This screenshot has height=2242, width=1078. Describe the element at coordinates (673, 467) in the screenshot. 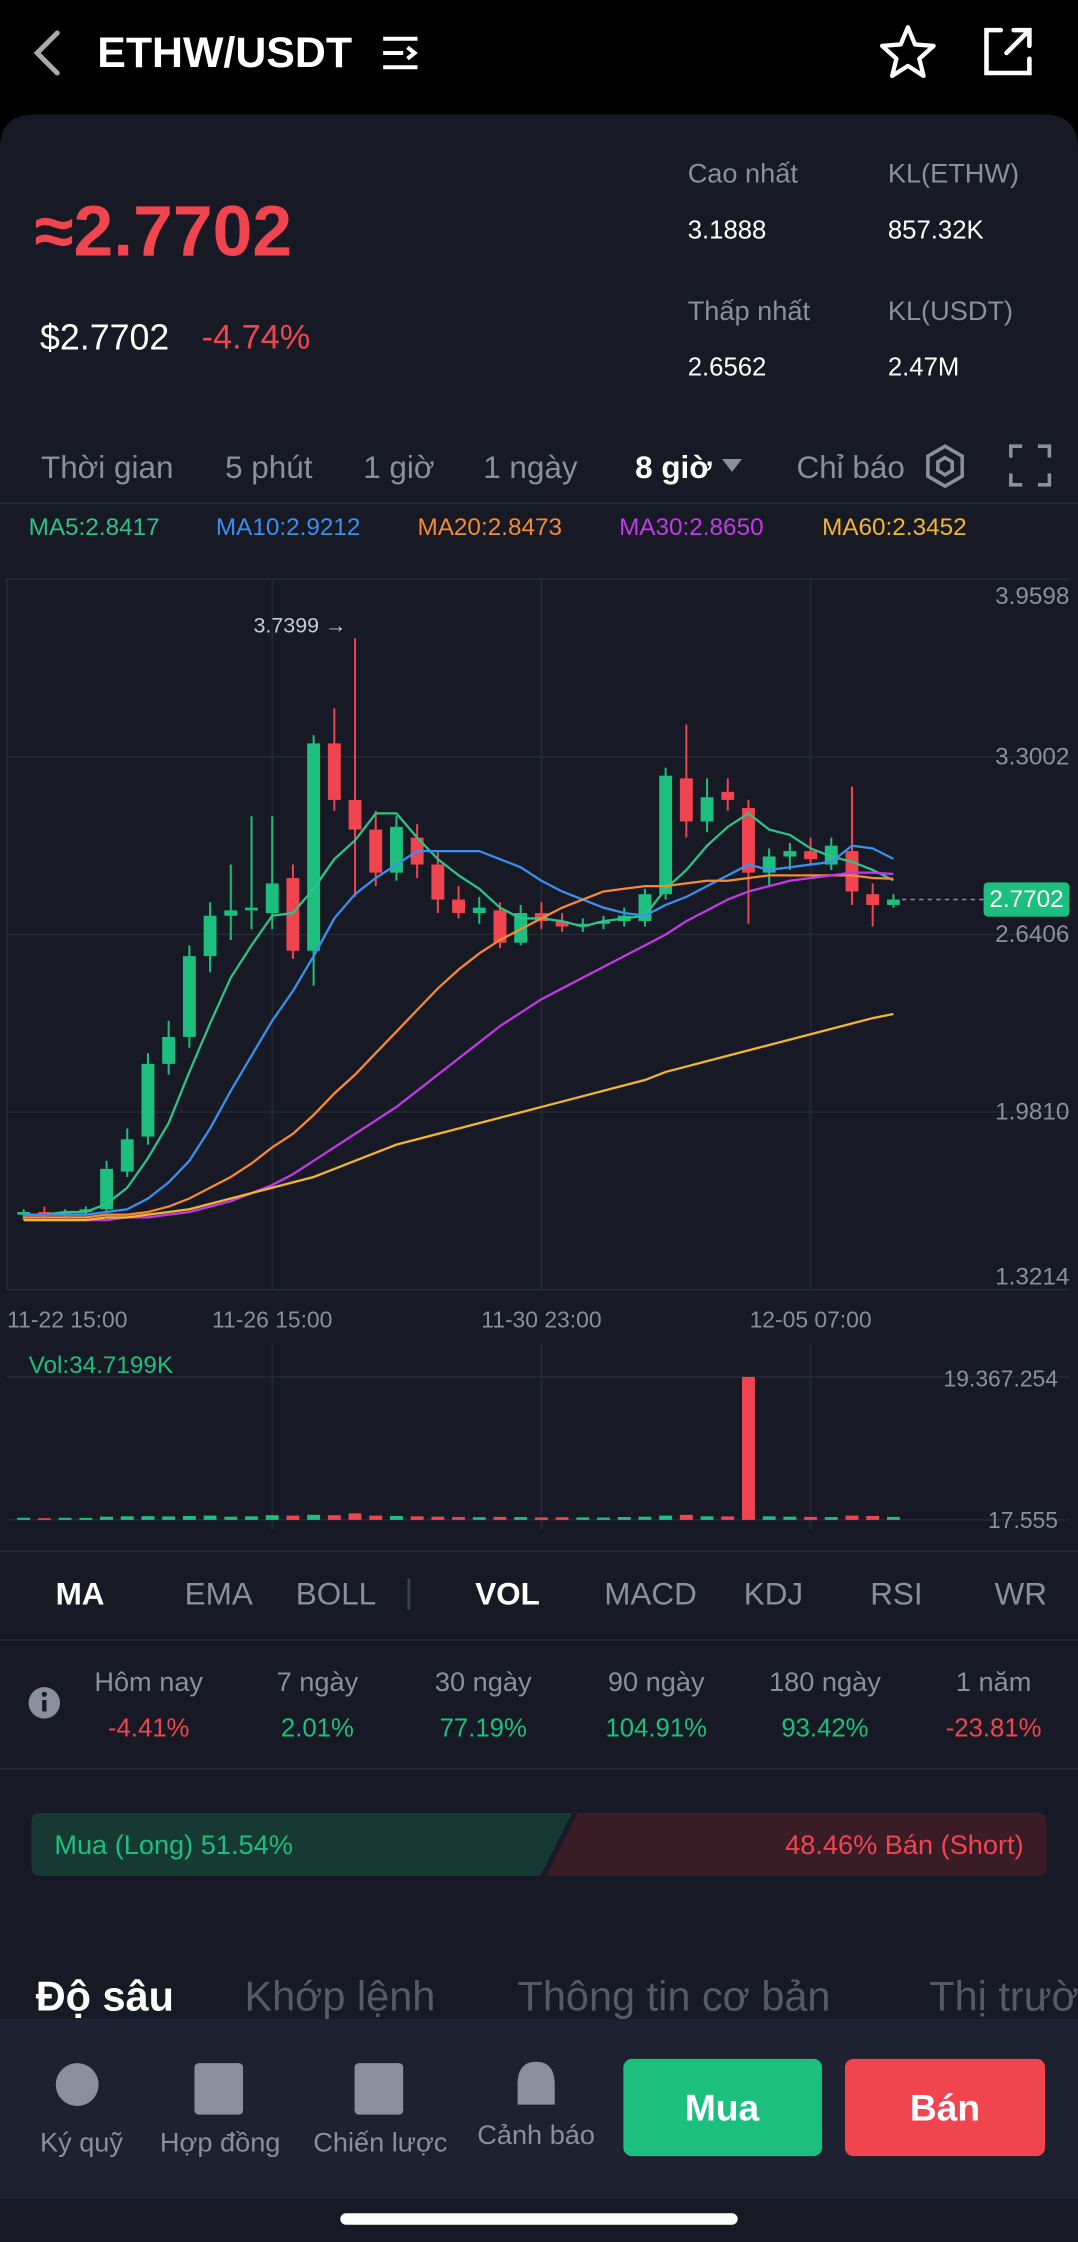

I see `interval-tab: 8 giờ` at that location.